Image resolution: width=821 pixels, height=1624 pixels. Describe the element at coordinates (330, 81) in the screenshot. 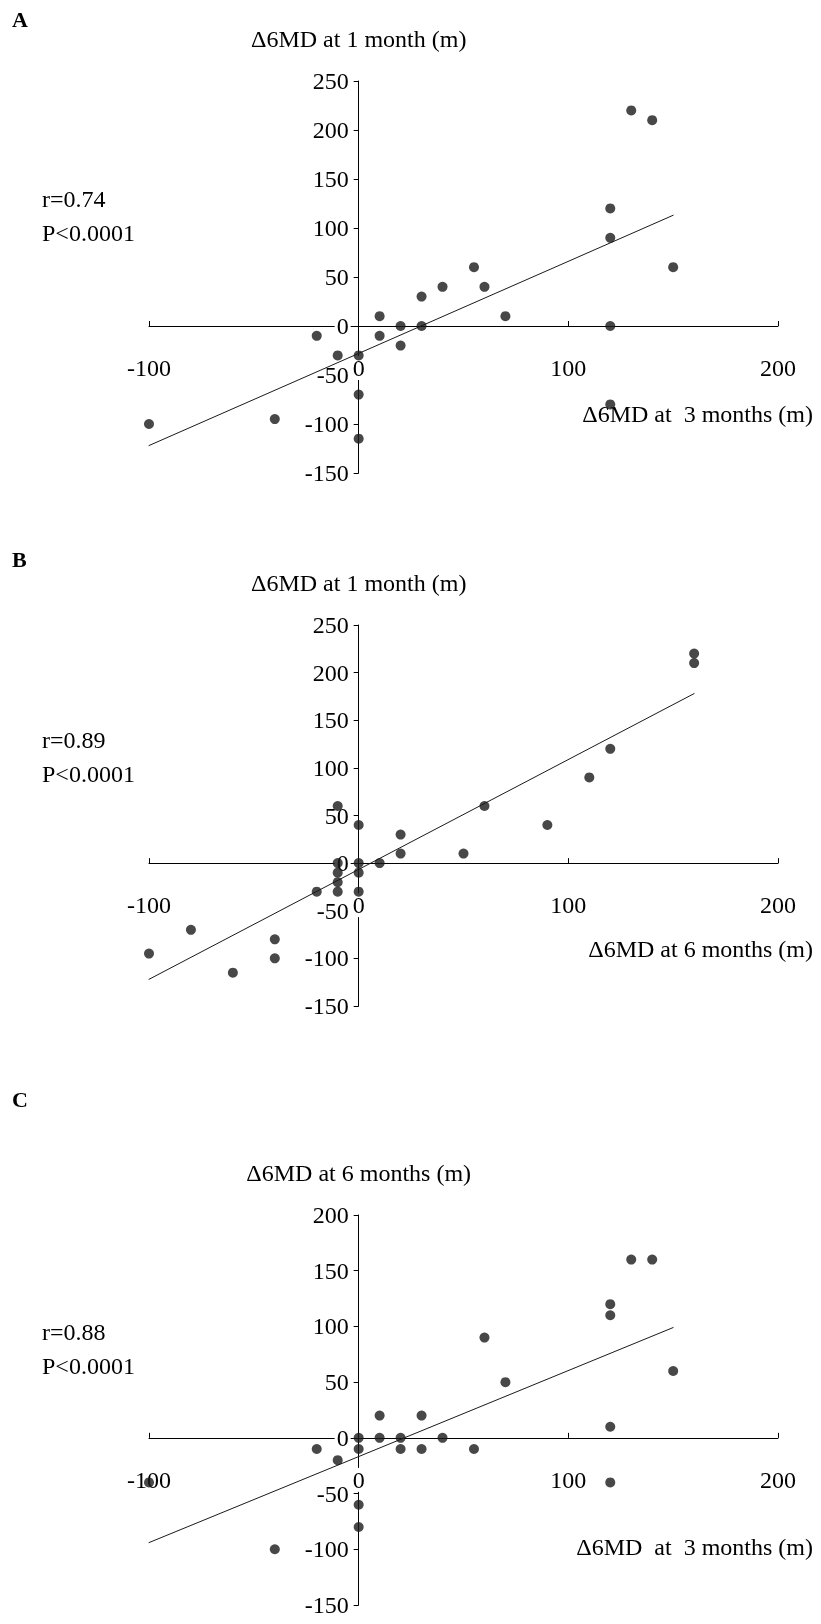

I see `y-tick-label: 250` at that location.